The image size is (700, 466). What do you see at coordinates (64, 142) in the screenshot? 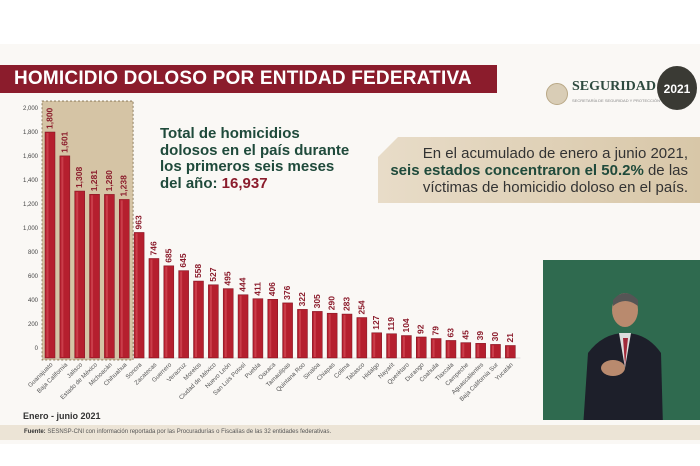
I see `bar-value-label: 1,601` at bounding box center [64, 142].